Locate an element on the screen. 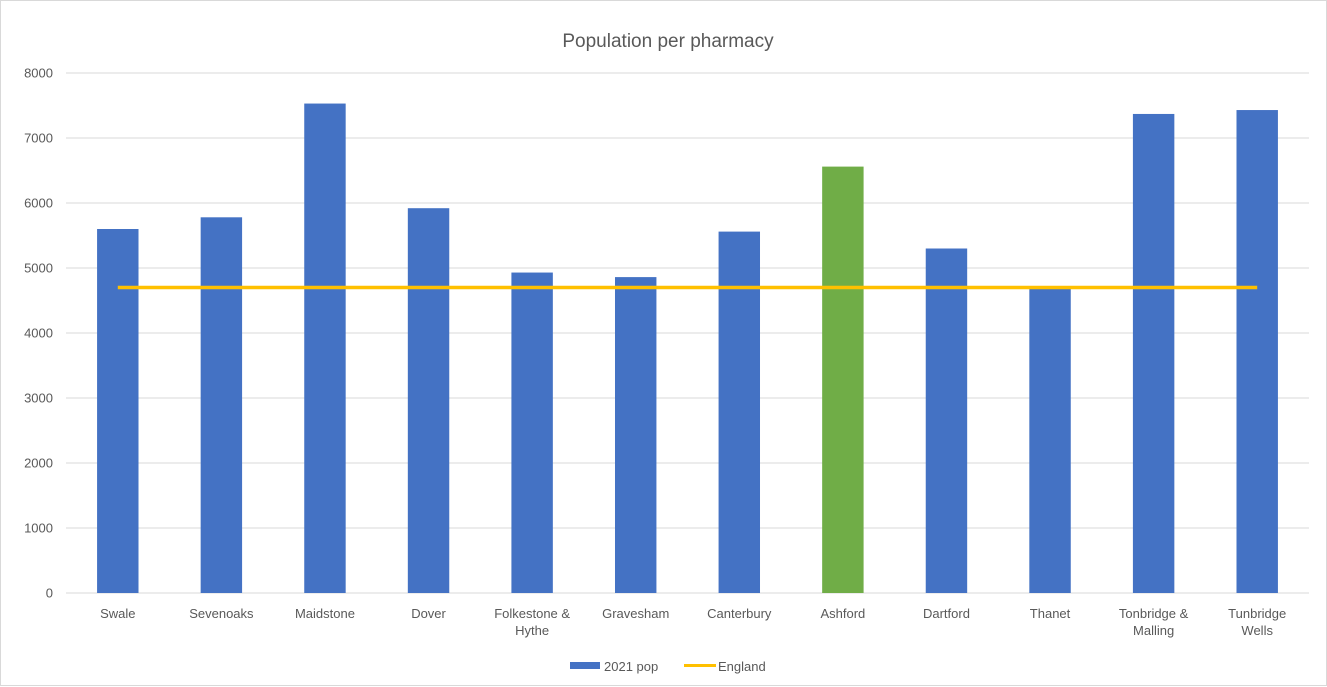 Image resolution: width=1327 pixels, height=687 pixels. legend: 2021 pop England is located at coordinates (668, 666).